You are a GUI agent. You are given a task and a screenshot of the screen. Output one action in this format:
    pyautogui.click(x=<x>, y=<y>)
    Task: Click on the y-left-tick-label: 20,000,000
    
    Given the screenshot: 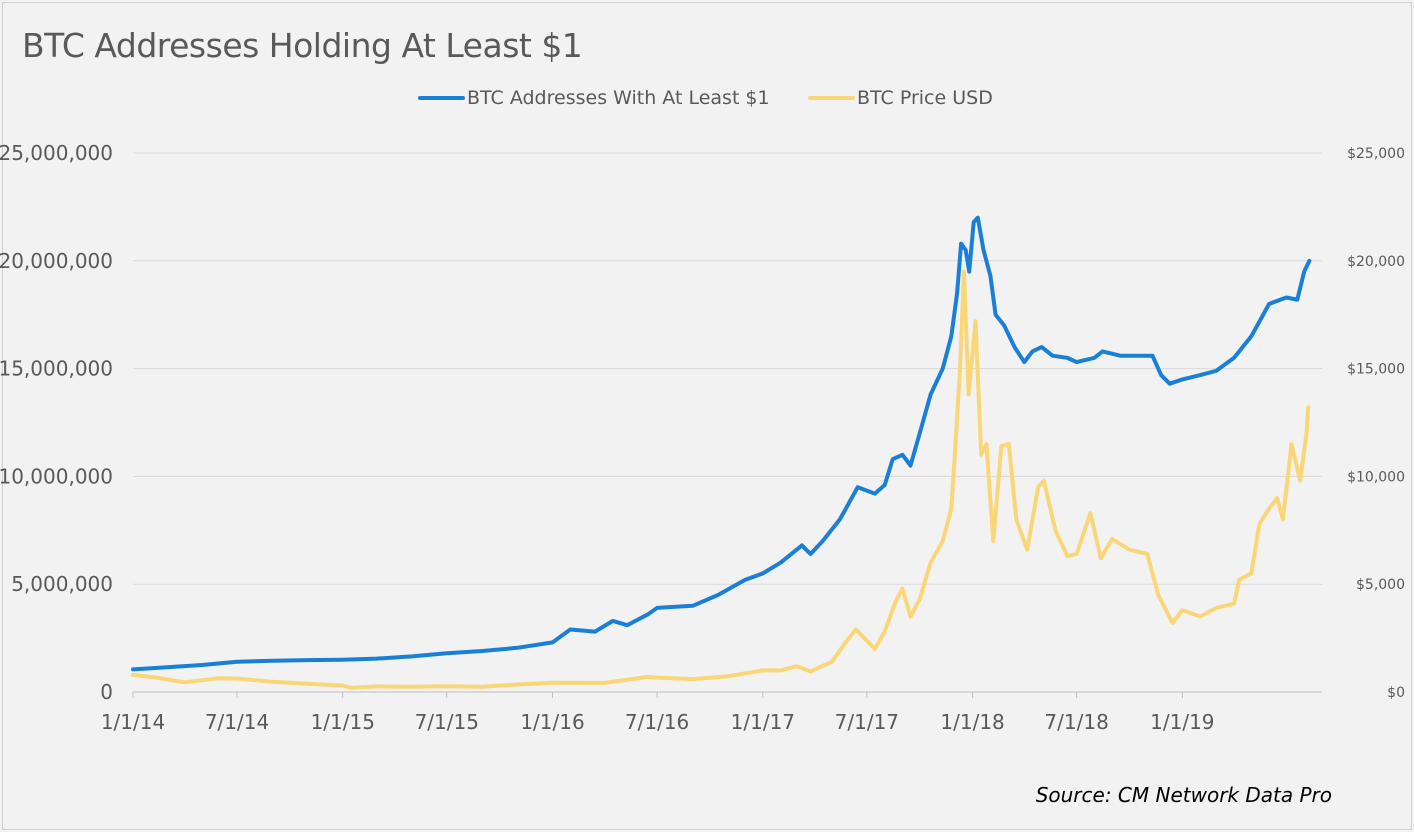 What is the action you would take?
    pyautogui.click(x=56, y=261)
    